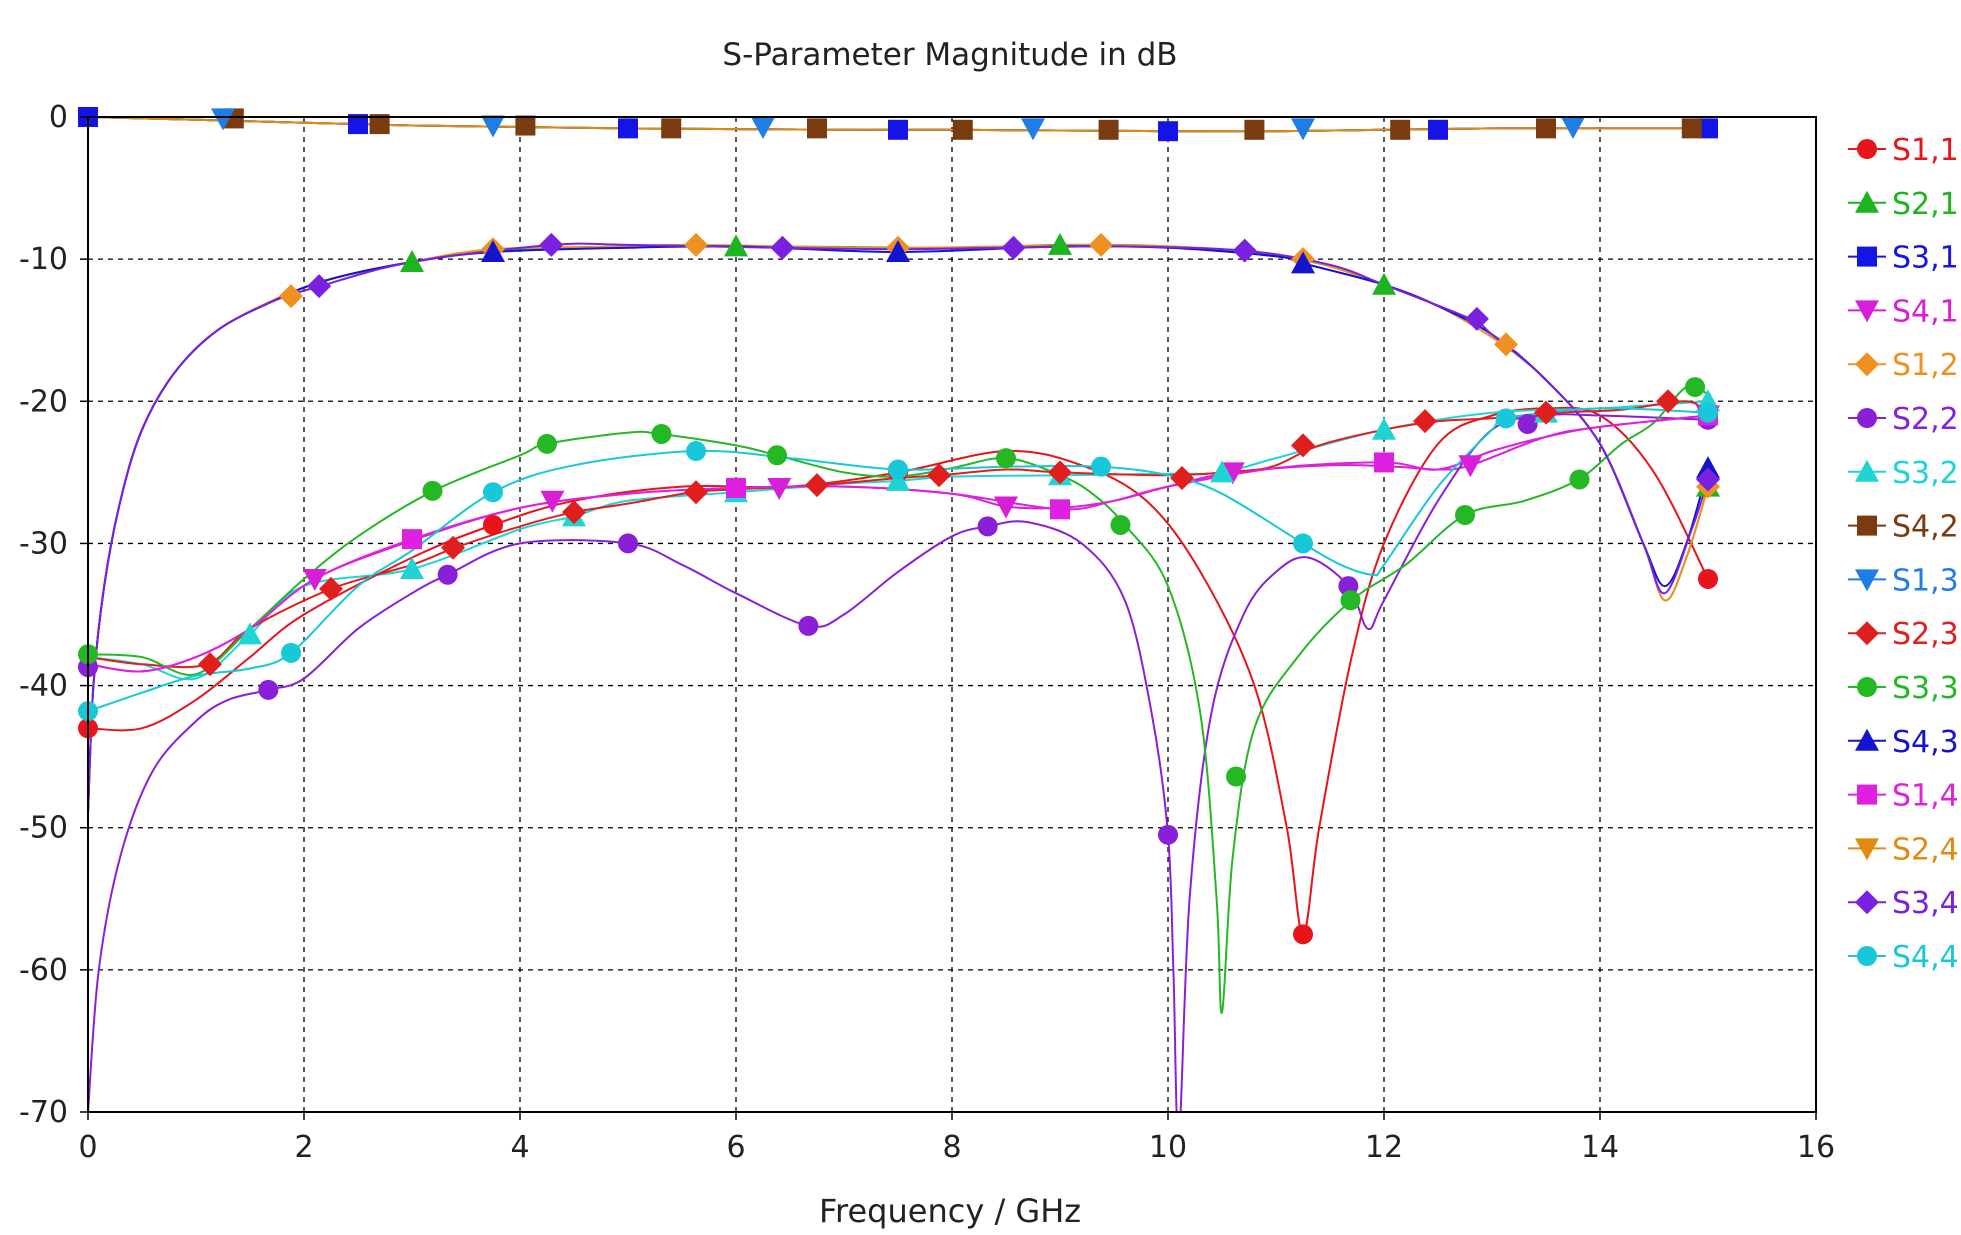  I want to click on legend-label: S4,2, so click(1925, 527).